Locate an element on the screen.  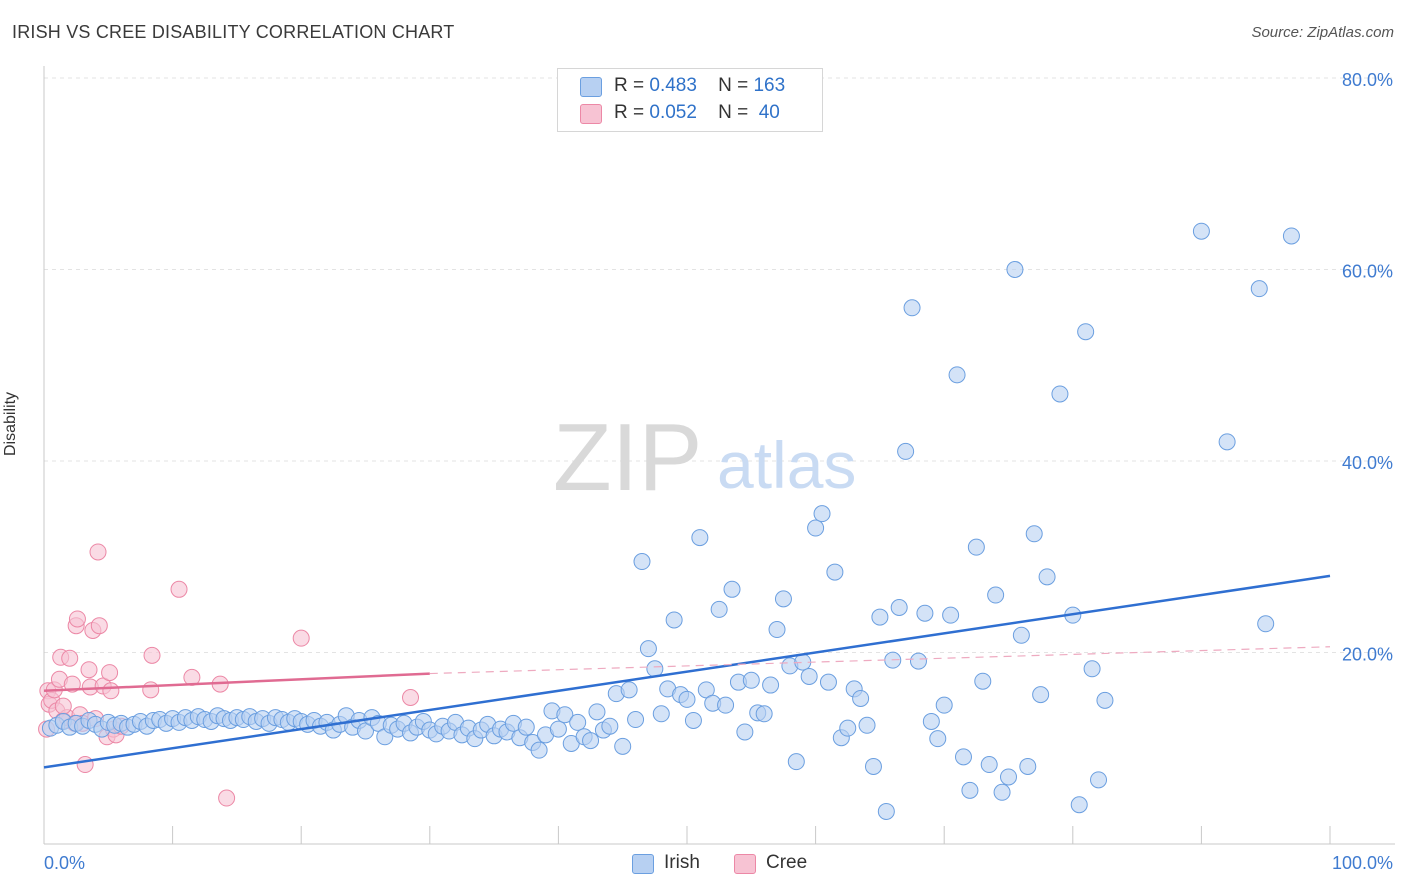
legend-row-cree: R = 0.052 N = 40 is located at coordinates (680, 115).